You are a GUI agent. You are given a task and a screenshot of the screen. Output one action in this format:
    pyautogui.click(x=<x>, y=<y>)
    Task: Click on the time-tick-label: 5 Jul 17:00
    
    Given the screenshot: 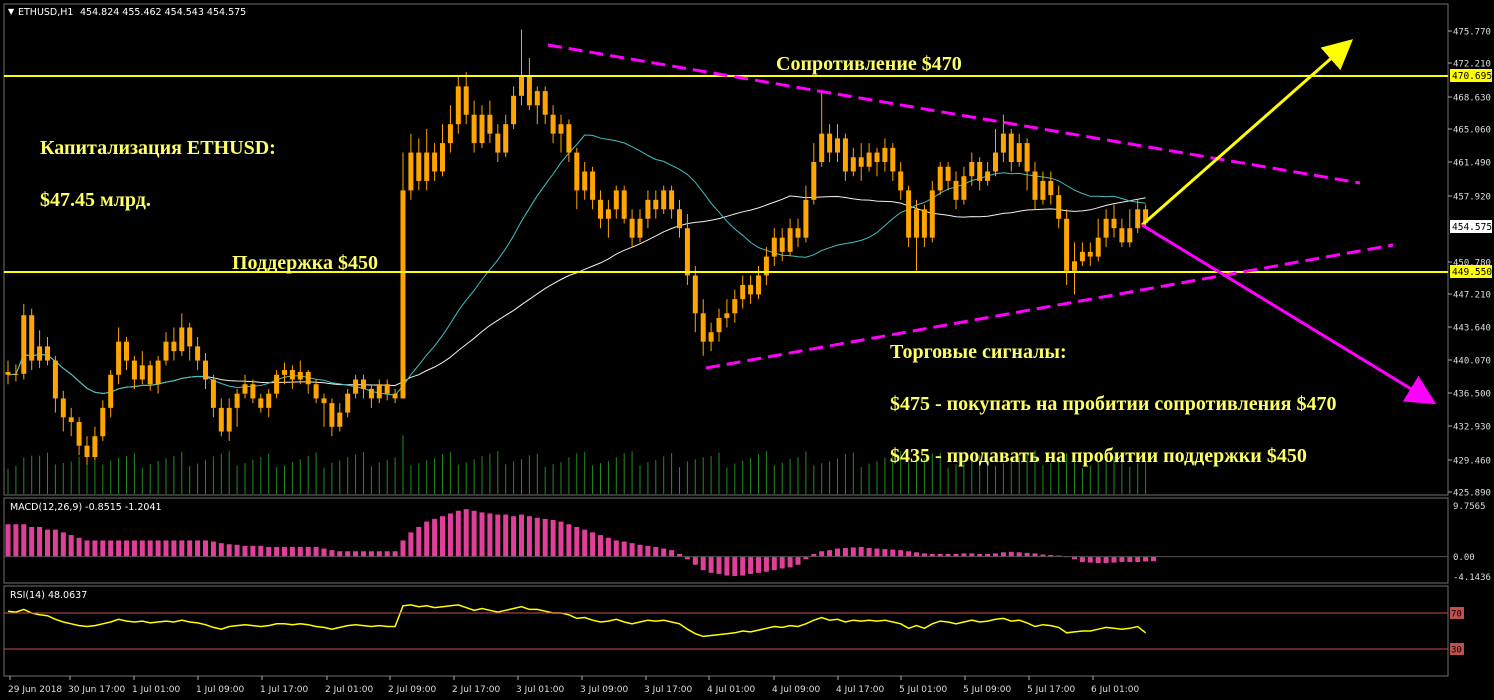 What is the action you would take?
    pyautogui.click(x=1051, y=690)
    